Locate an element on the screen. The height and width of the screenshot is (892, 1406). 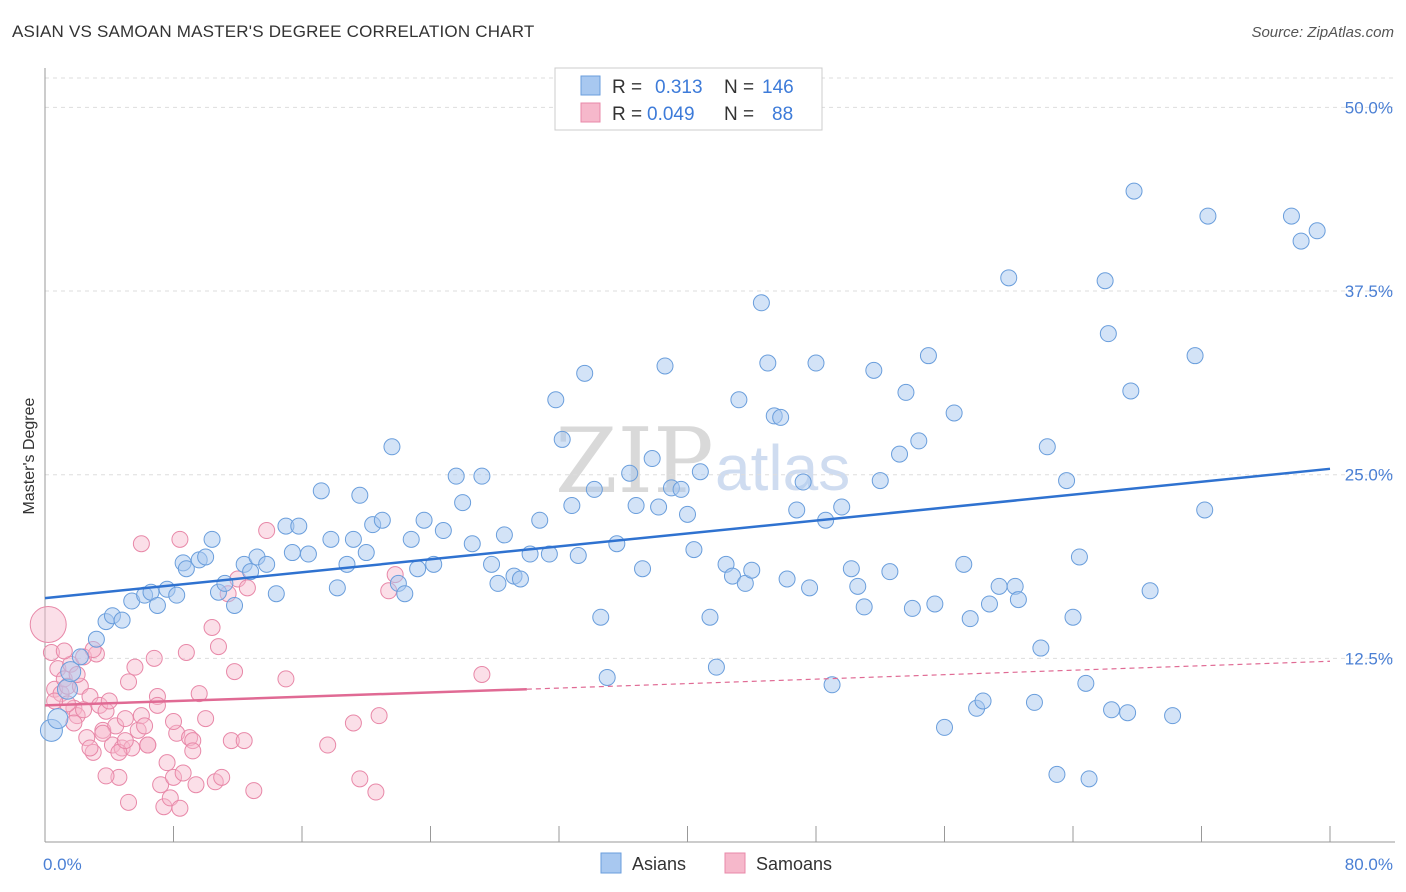
legend-asian-swatch is located at coordinates (590, 85).